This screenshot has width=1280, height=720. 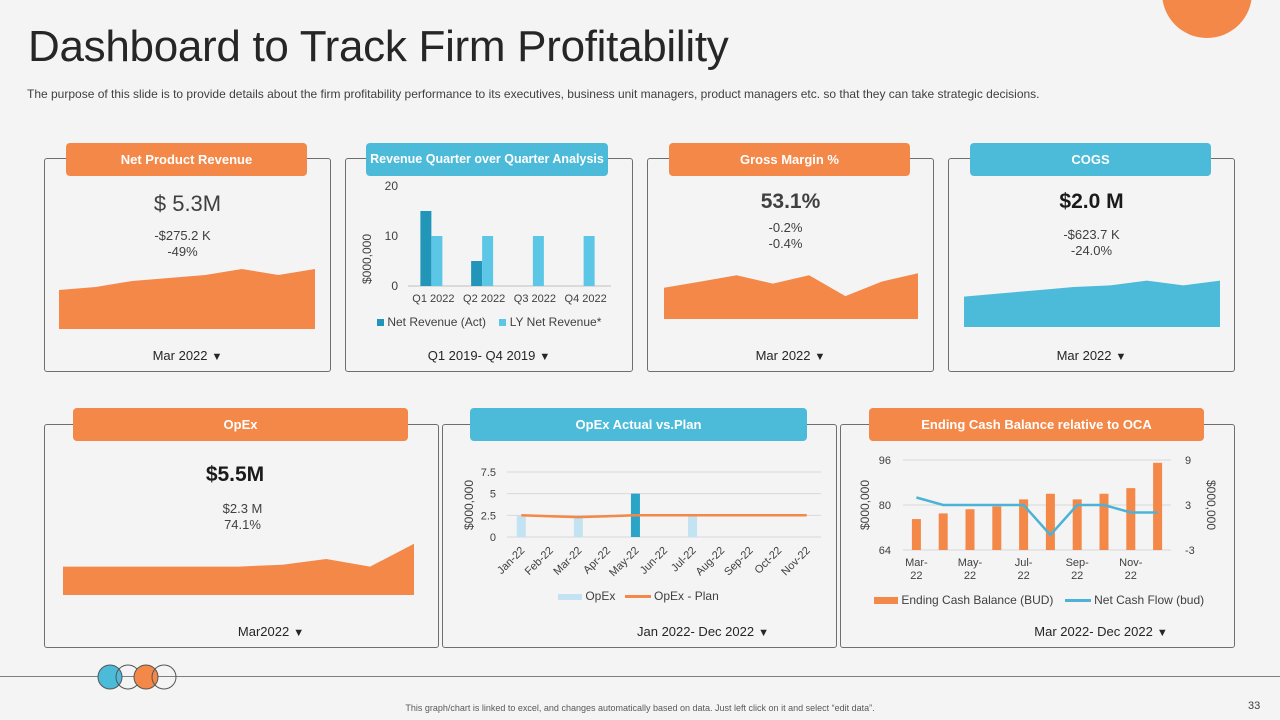 I want to click on opex-plan-period-selector: Jan 2022- Dec 2022 ▼, so click(x=703, y=631).